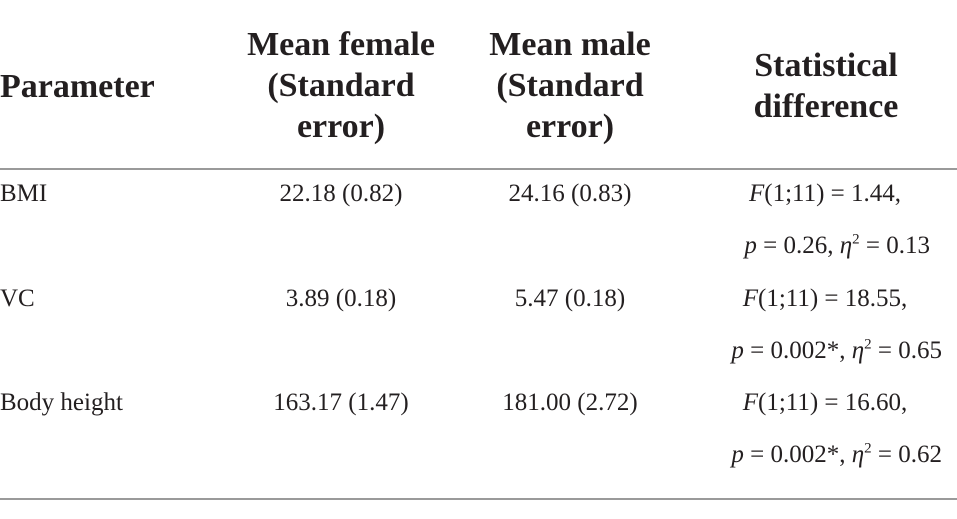 Image resolution: width=957 pixels, height=519 pixels. I want to click on header-mean-male-line1: Mean male, so click(570, 44).